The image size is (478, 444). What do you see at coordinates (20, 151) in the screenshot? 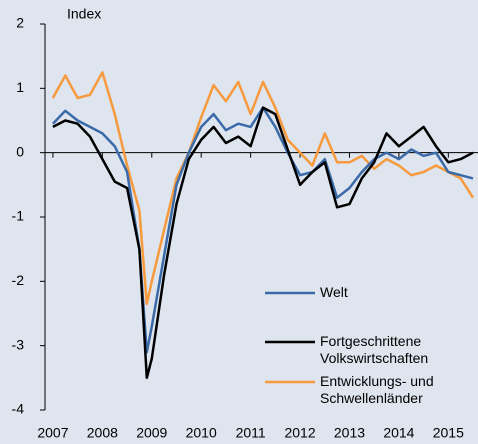
I see `y-tick-label: 0` at bounding box center [20, 151].